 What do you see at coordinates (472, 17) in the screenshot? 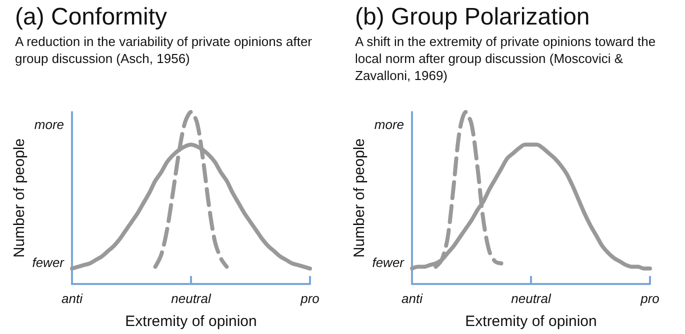
I see `chart-title: (b) Group Polarization` at bounding box center [472, 17].